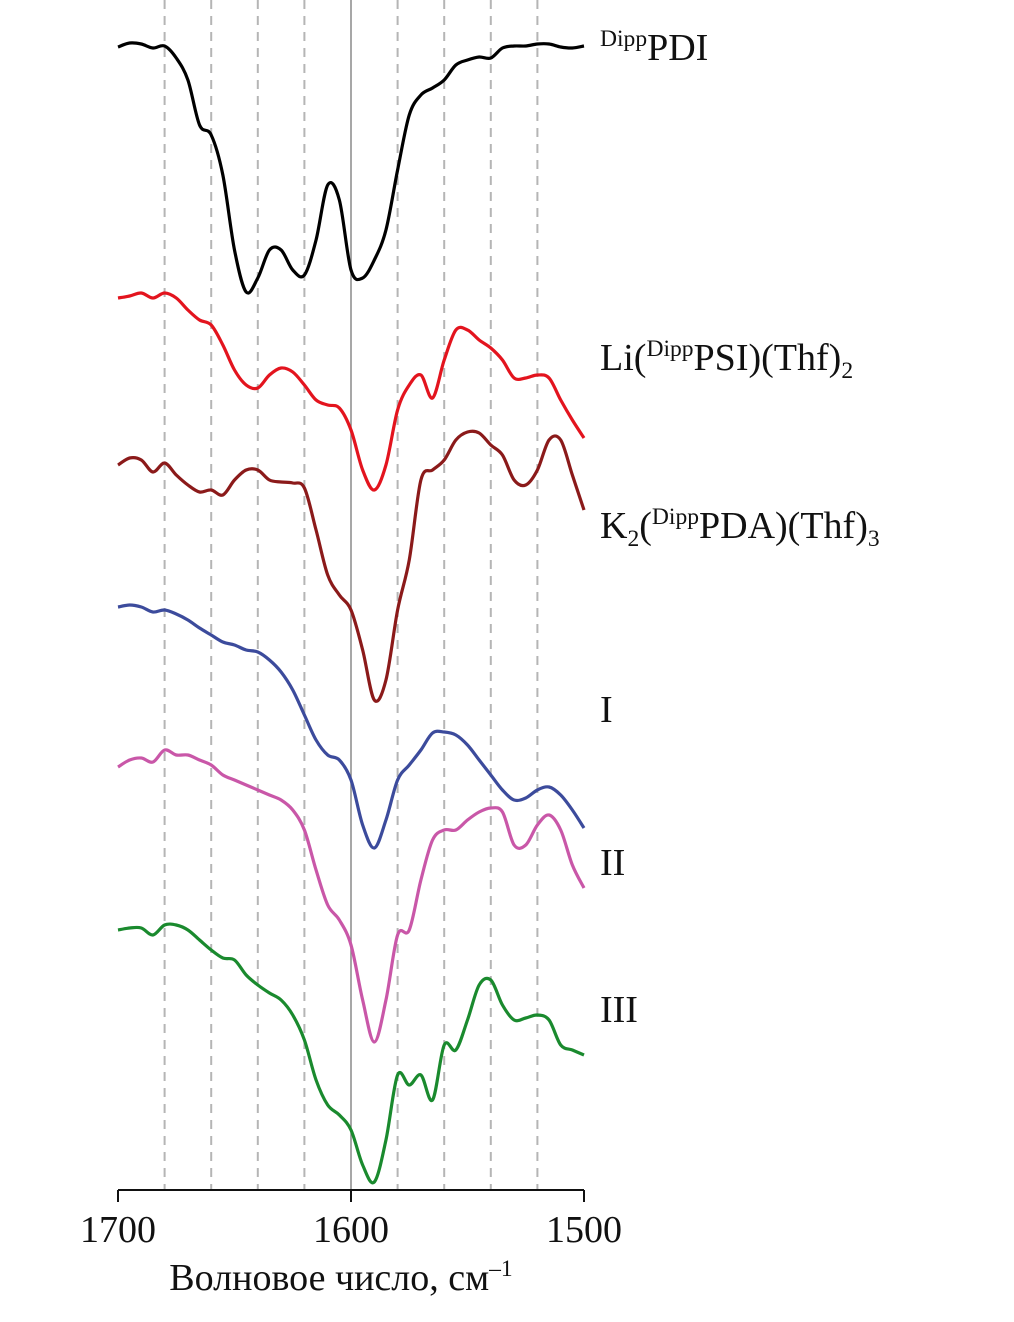 Image resolution: width=1014 pixels, height=1322 pixels. What do you see at coordinates (783, 526) in the screenshot?
I see `text-part: PDA)(Thf)` at bounding box center [783, 526].